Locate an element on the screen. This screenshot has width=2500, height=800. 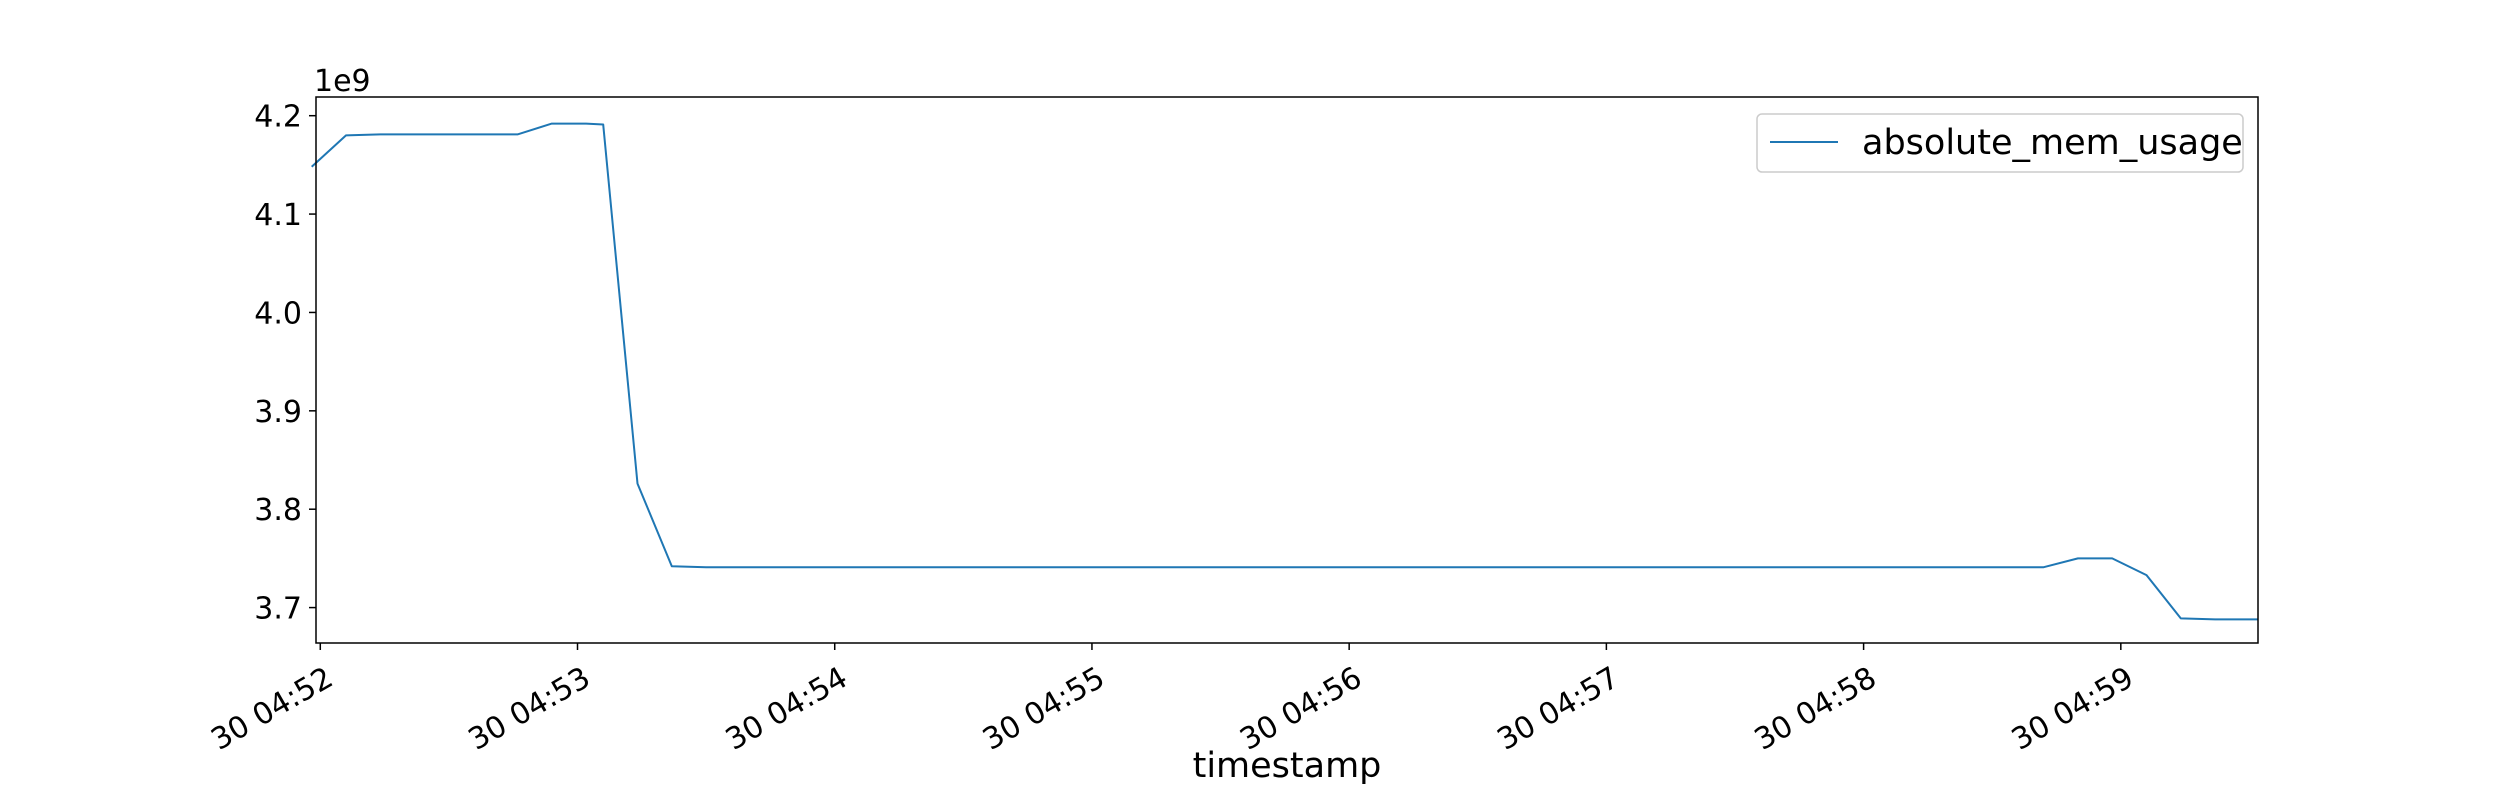
legend-box is located at coordinates (2000, 143).